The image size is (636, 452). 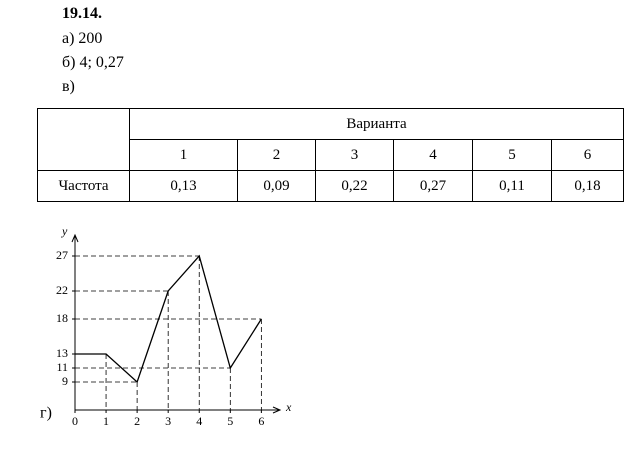 I want to click on problem-number: 19.14., so click(x=82, y=13).